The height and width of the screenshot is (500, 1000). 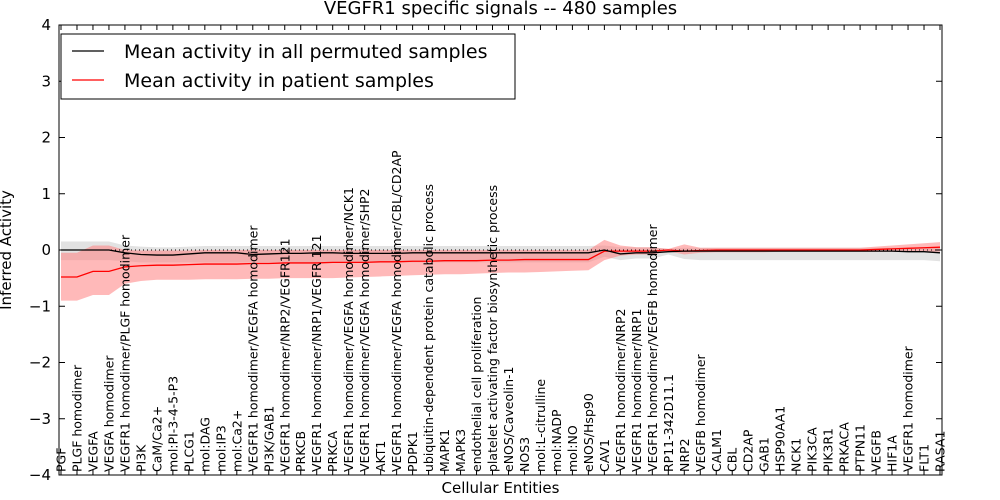 I want to click on chart-title: VEGFR1 specific signals -- 480 samples, so click(x=500, y=9).